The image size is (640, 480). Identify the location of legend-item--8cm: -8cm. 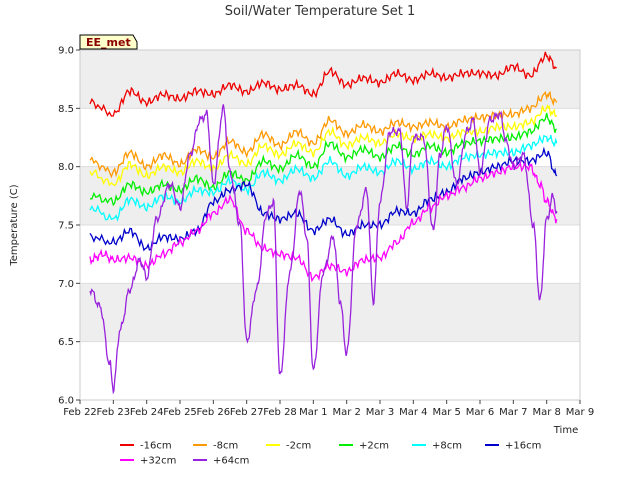
(215, 446).